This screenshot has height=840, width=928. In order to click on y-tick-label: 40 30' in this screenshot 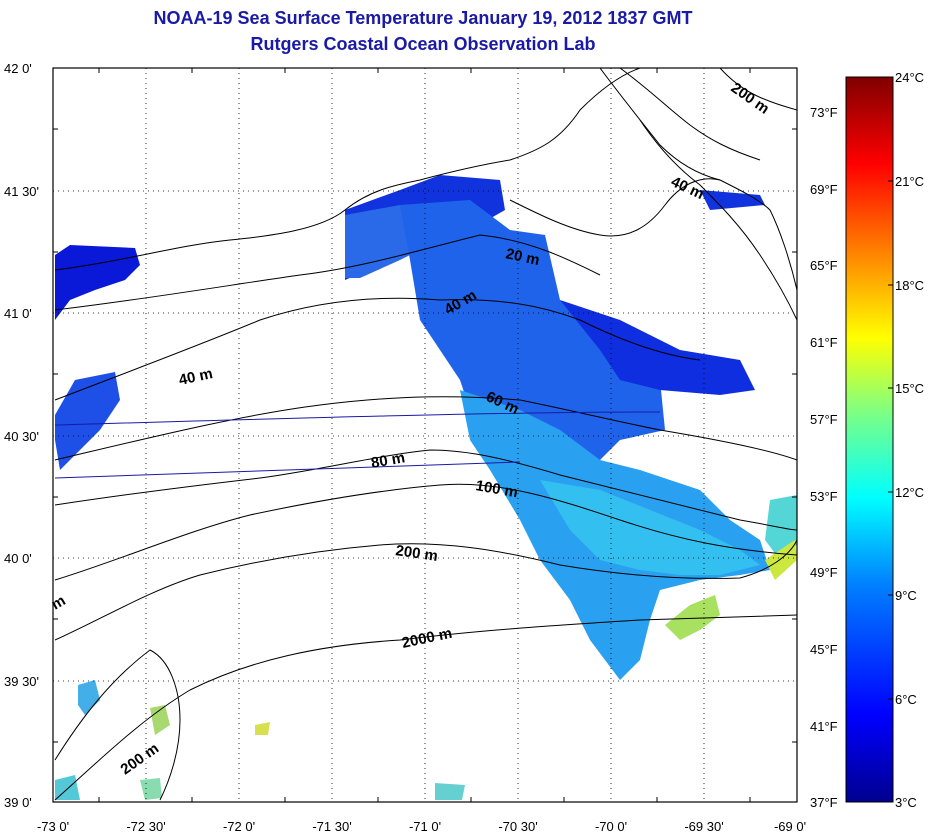, I will do `click(21, 436)`.